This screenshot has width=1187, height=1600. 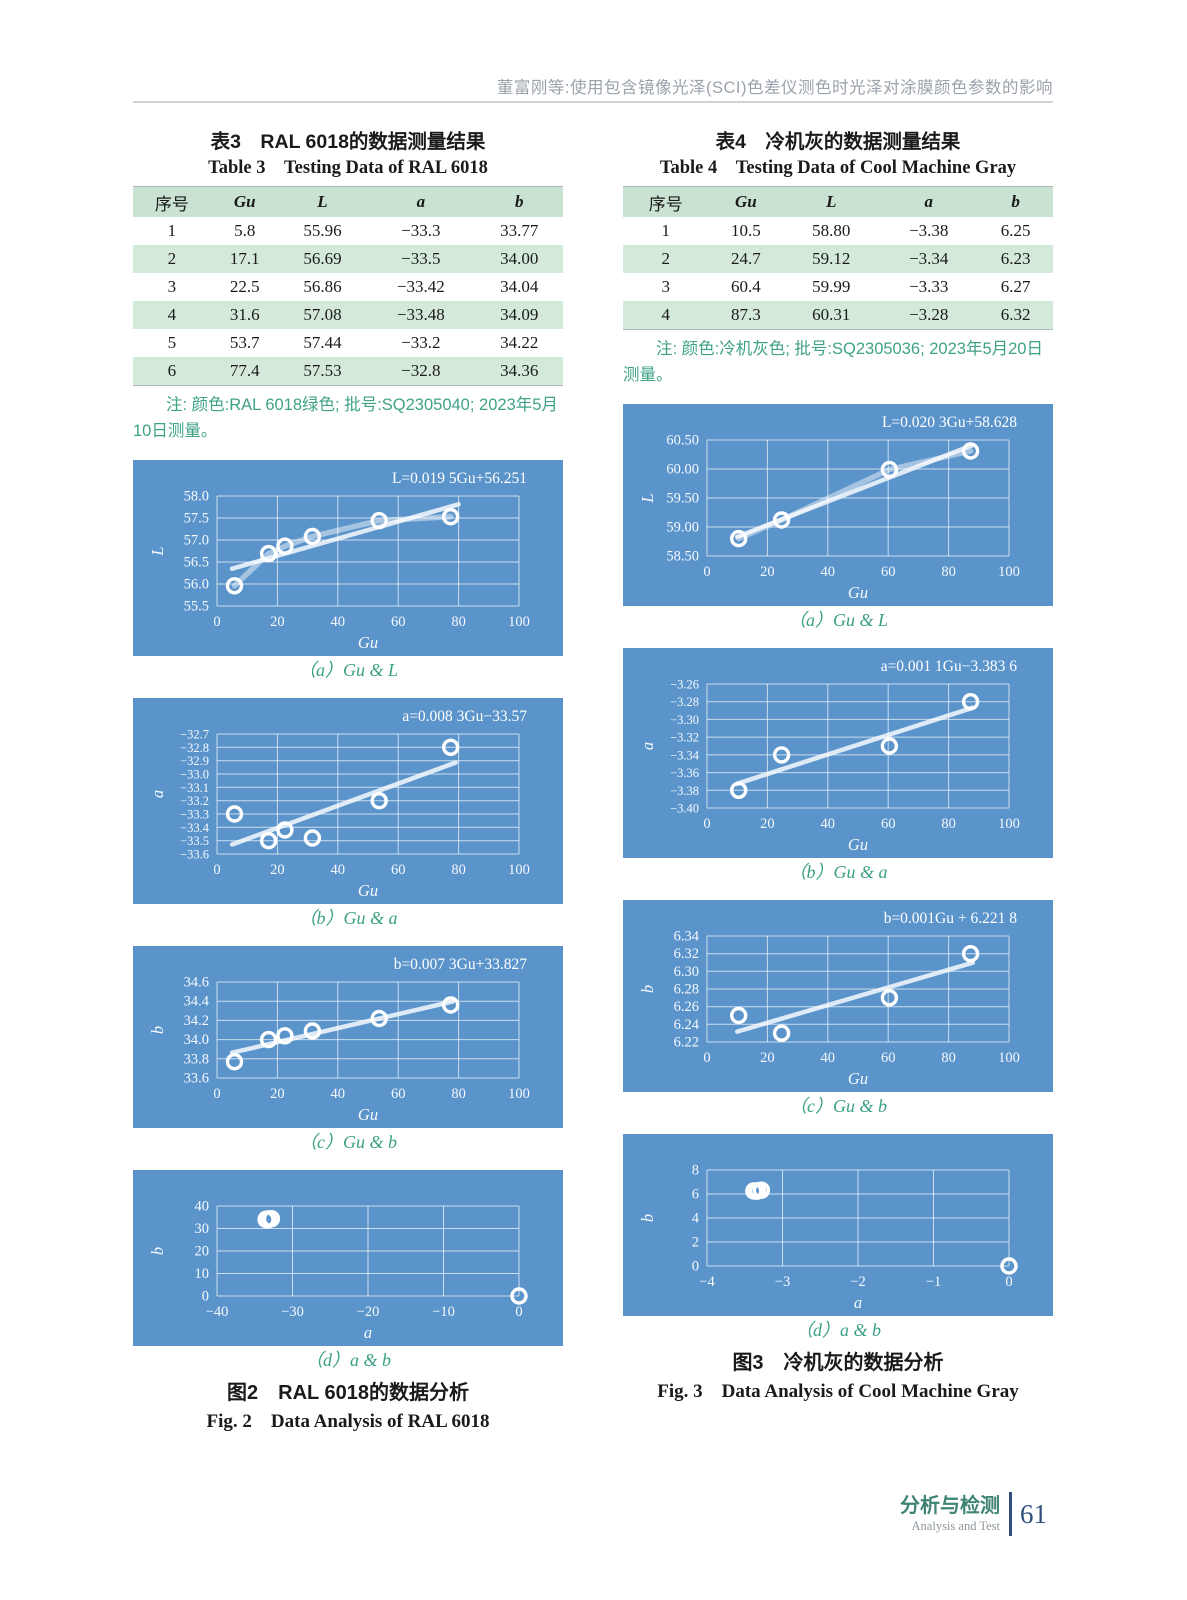 I want to click on table-note: 注: 颜色:冷机灰色; 批号:SQ2305036; 2023年5月20日测量。, so click(x=833, y=362).